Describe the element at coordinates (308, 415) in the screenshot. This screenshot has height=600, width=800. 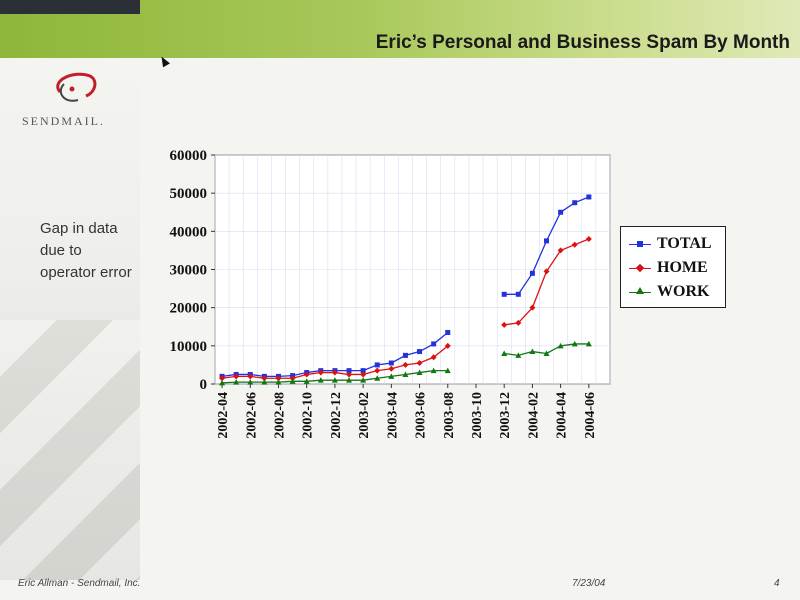
I see `x-tick-label: 2002-10` at that location.